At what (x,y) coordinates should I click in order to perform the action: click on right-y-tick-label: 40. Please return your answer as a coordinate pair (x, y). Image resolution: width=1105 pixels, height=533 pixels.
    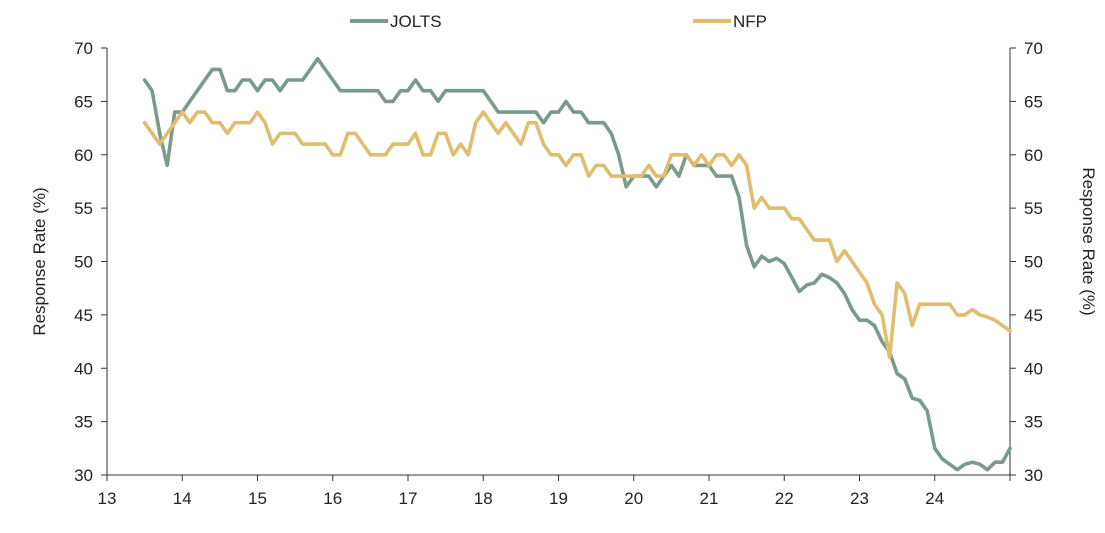
    Looking at the image, I should click on (1033, 368).